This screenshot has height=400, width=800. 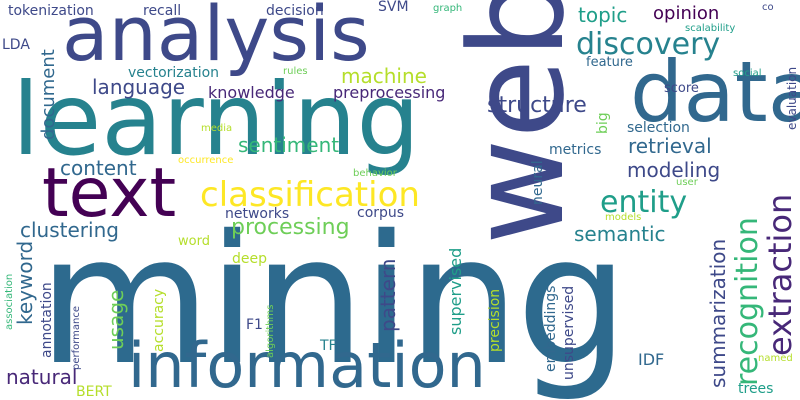 I want to click on word-rules: rules, so click(x=295, y=71).